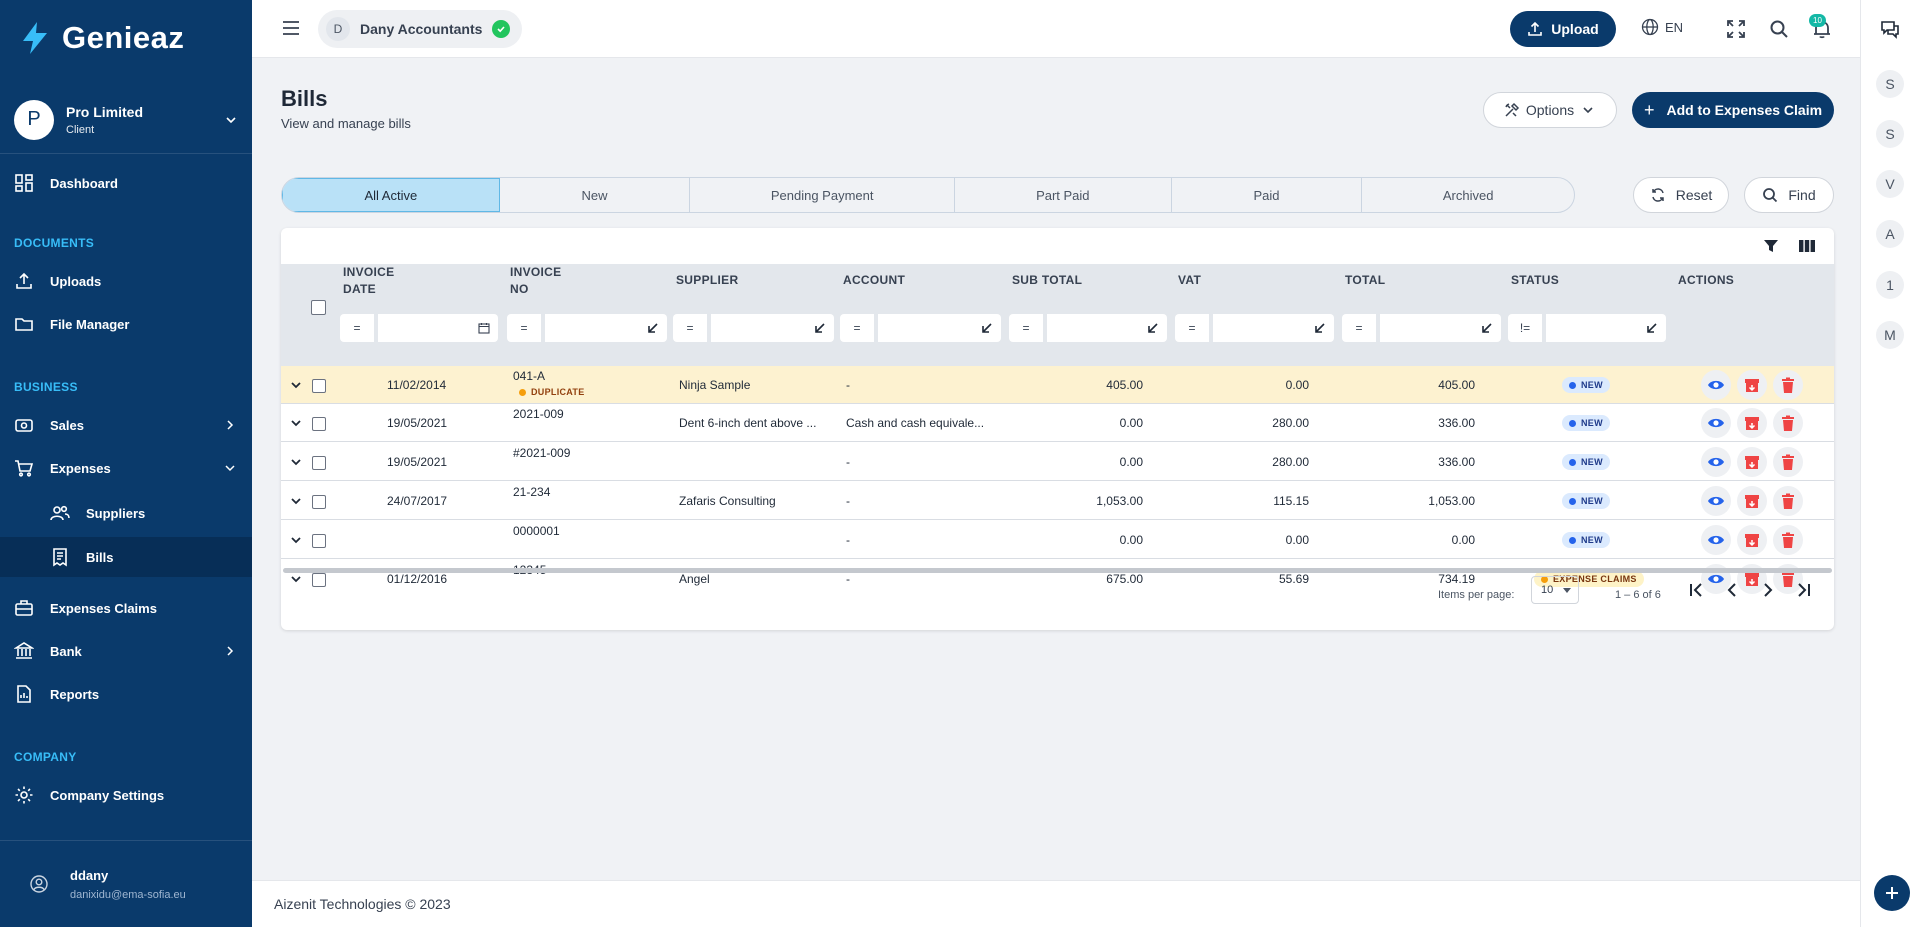 This screenshot has width=1918, height=927. I want to click on language-selector: EN, so click(1662, 27).